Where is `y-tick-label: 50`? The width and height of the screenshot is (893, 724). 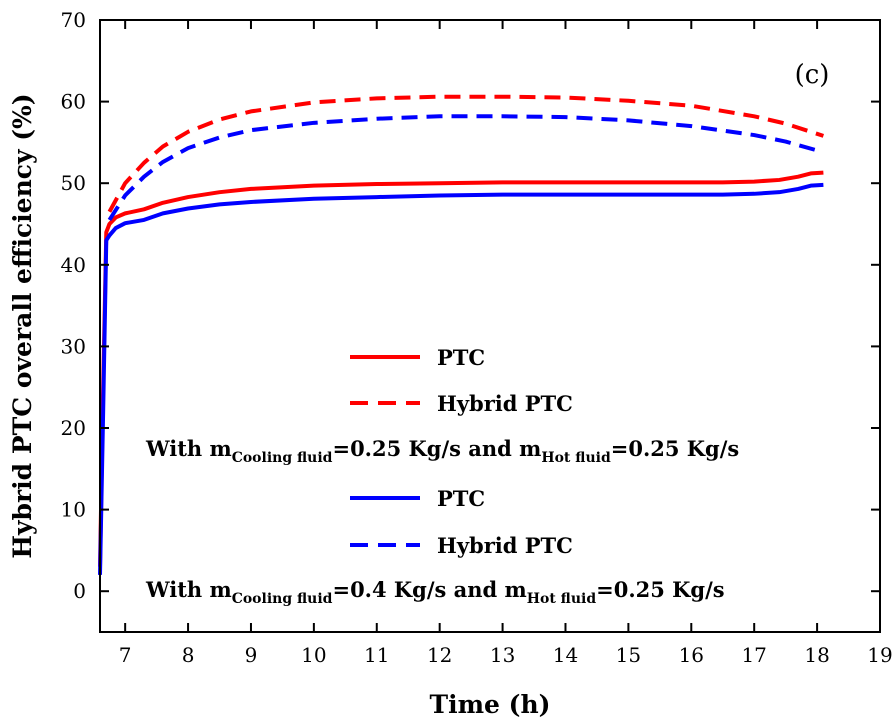 y-tick-label: 50 is located at coordinates (73, 183).